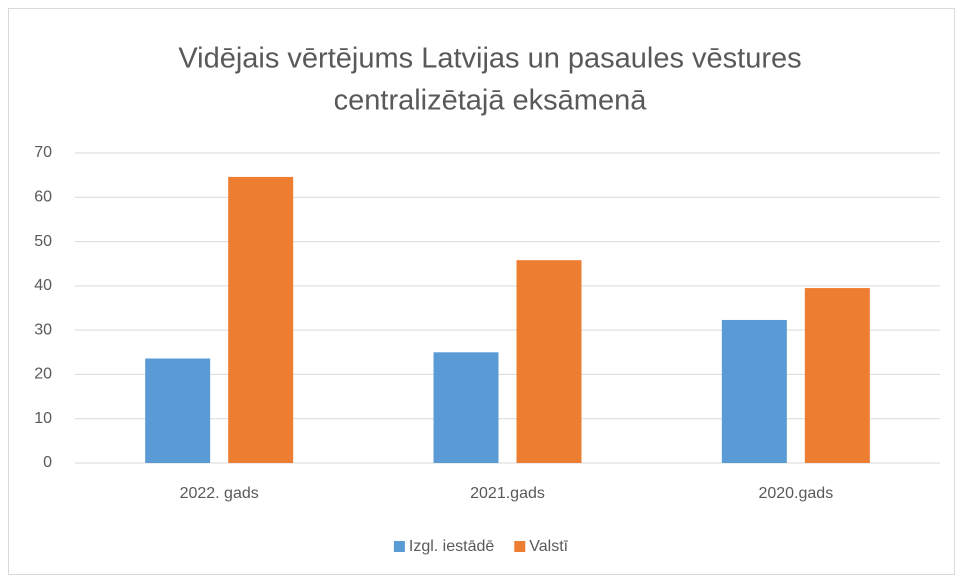 The image size is (960, 583). I want to click on y-tick-label: 70, so click(43, 152).